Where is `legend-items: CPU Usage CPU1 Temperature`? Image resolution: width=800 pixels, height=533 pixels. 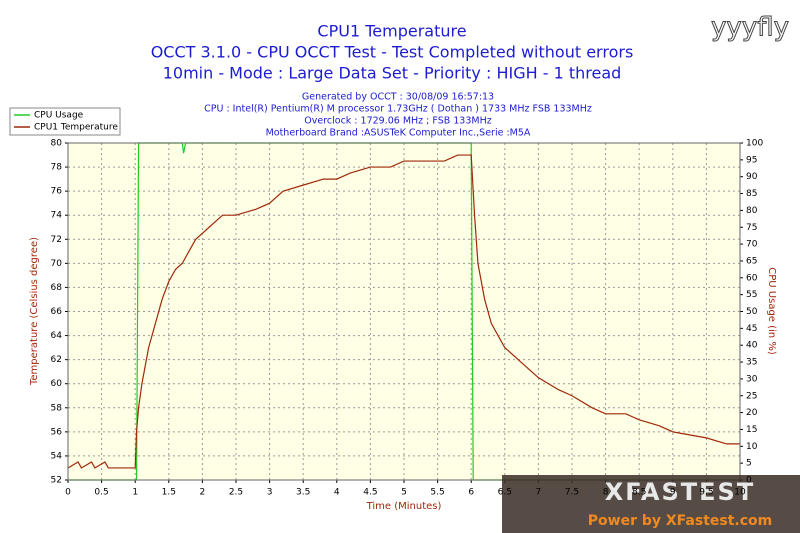
legend-items: CPU Usage CPU1 Temperature is located at coordinates (66, 122).